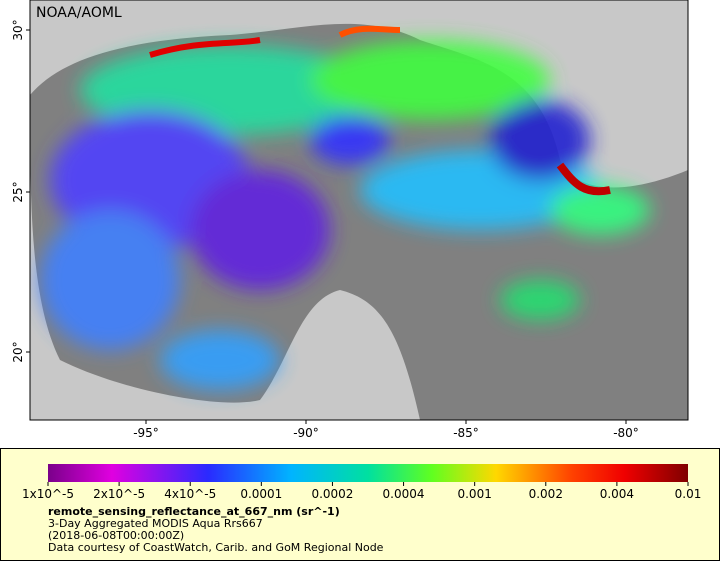 The height and width of the screenshot is (565, 720). I want to click on colorbar-label: 0.0004, so click(404, 494).